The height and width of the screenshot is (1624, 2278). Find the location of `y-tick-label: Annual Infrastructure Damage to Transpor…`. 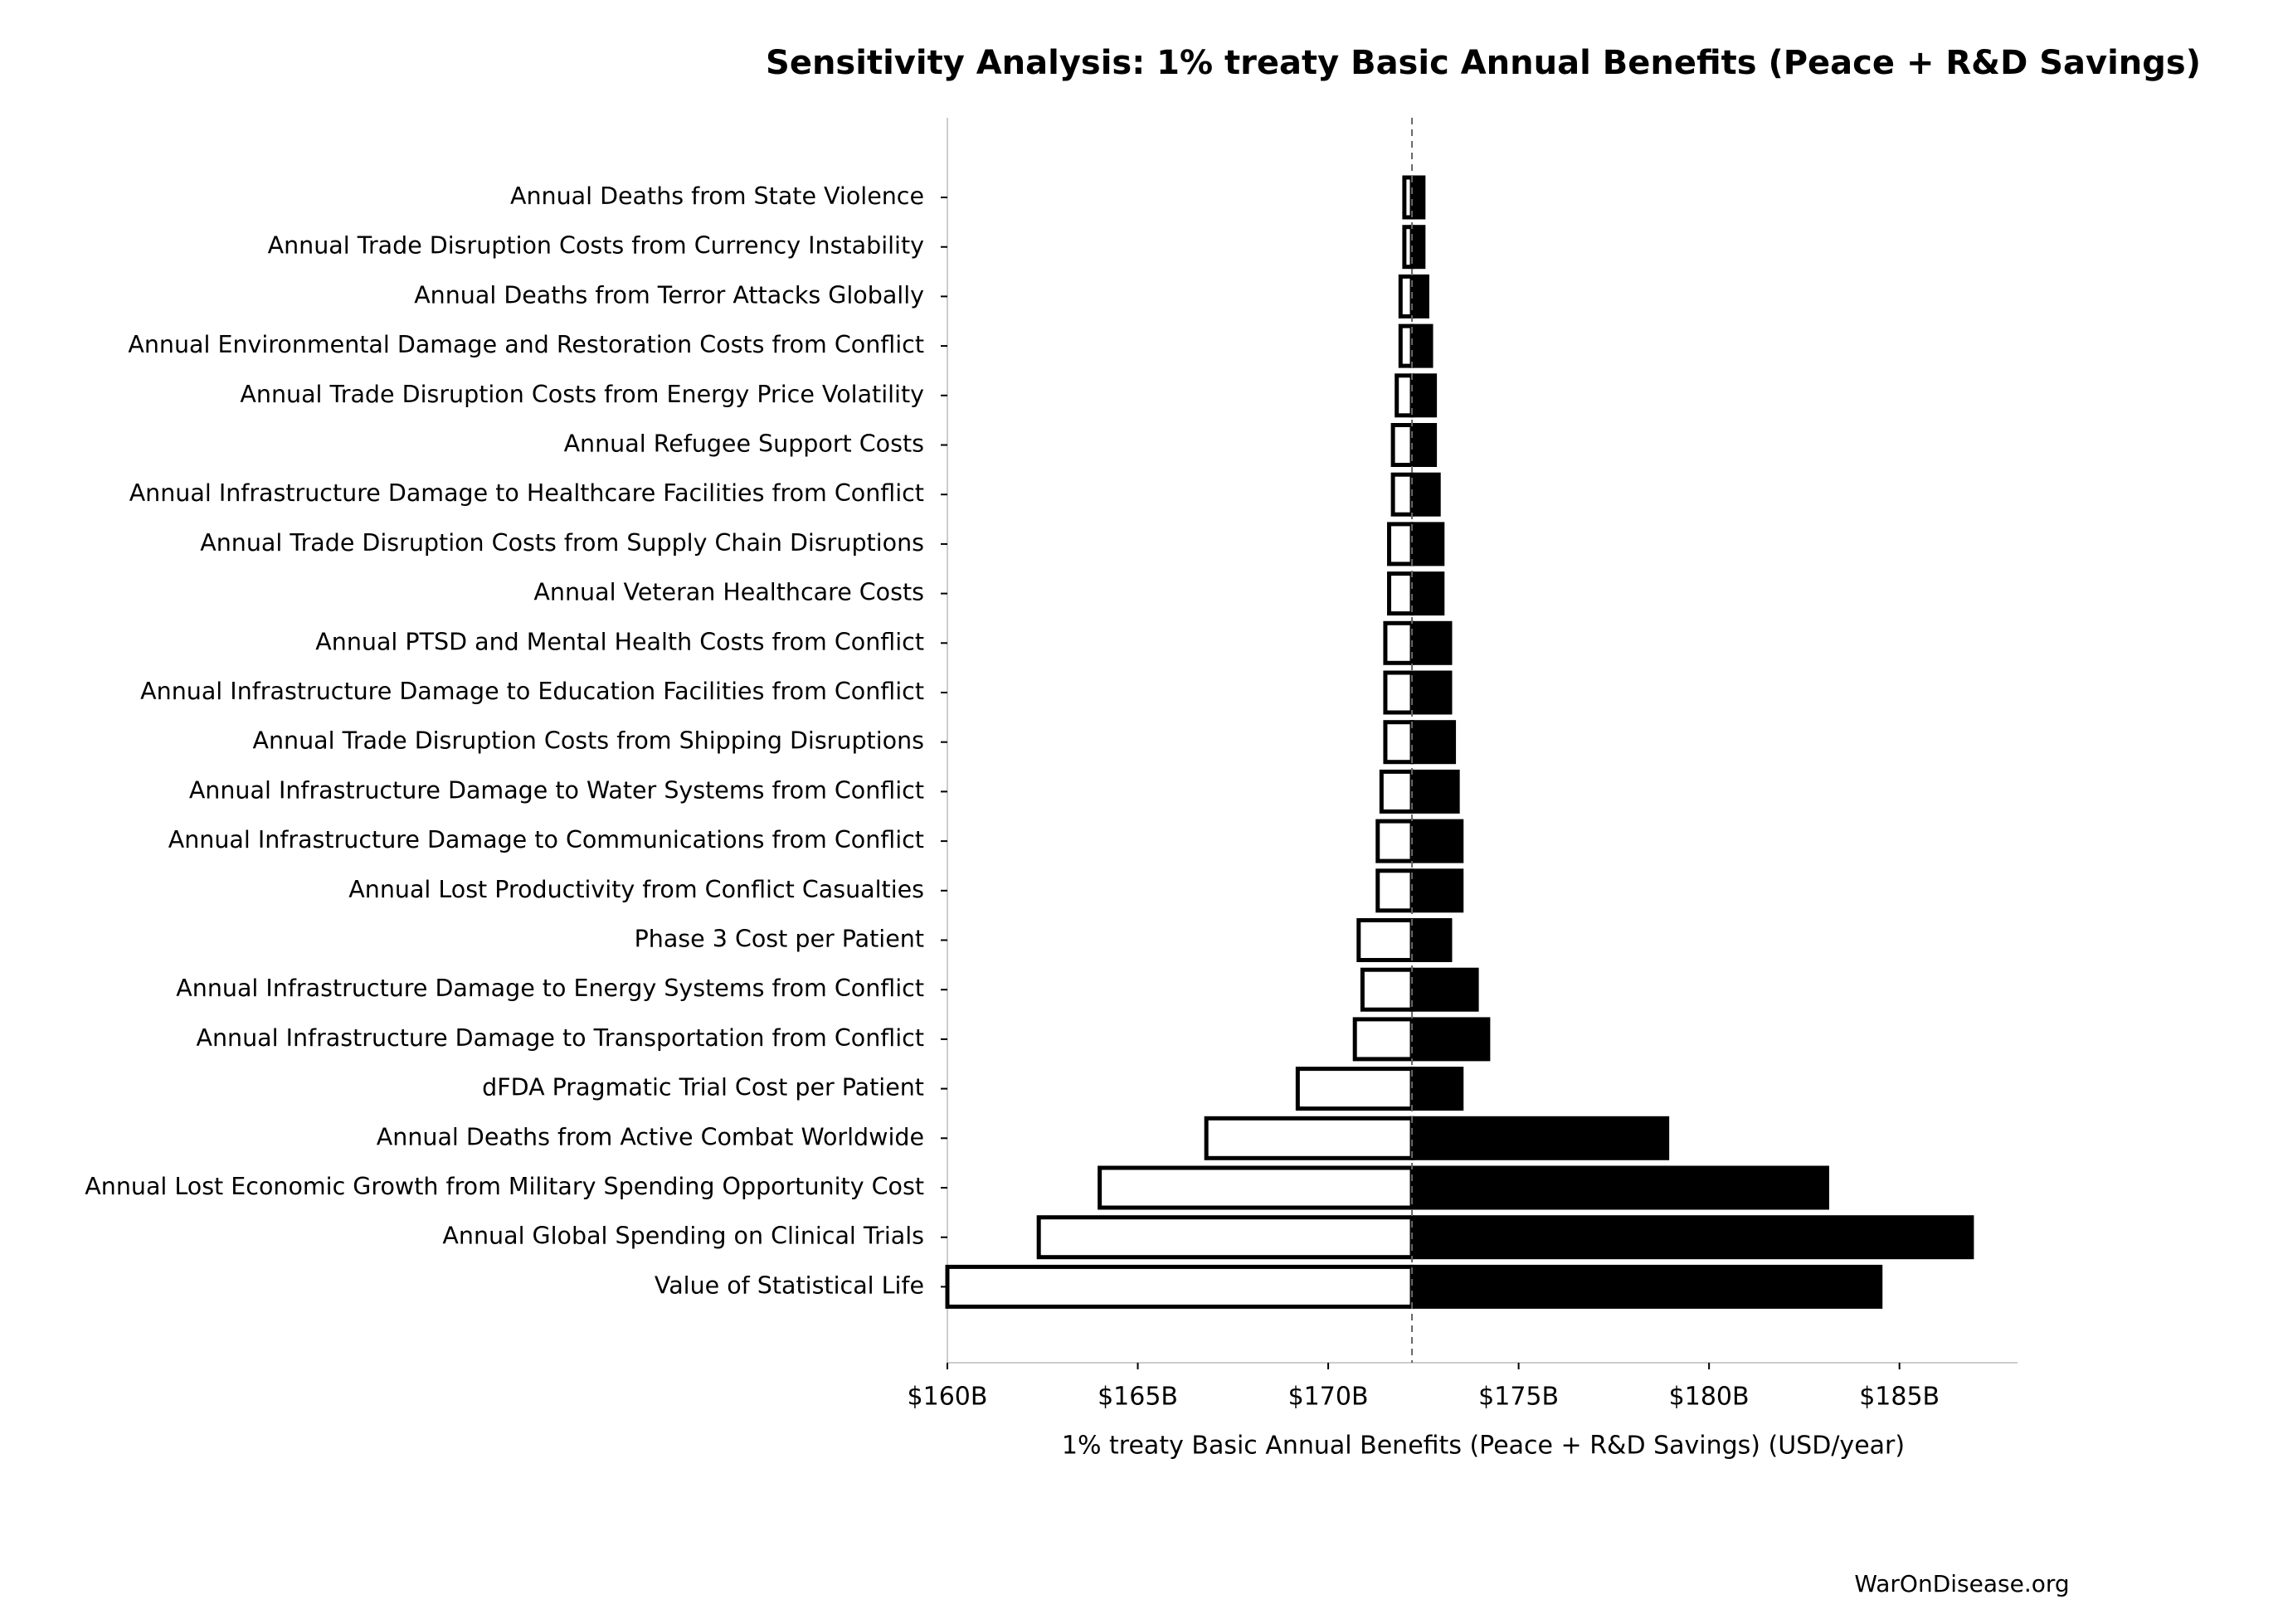

y-tick-label: Annual Infrastructure Damage to Transpor… is located at coordinates (560, 1038).